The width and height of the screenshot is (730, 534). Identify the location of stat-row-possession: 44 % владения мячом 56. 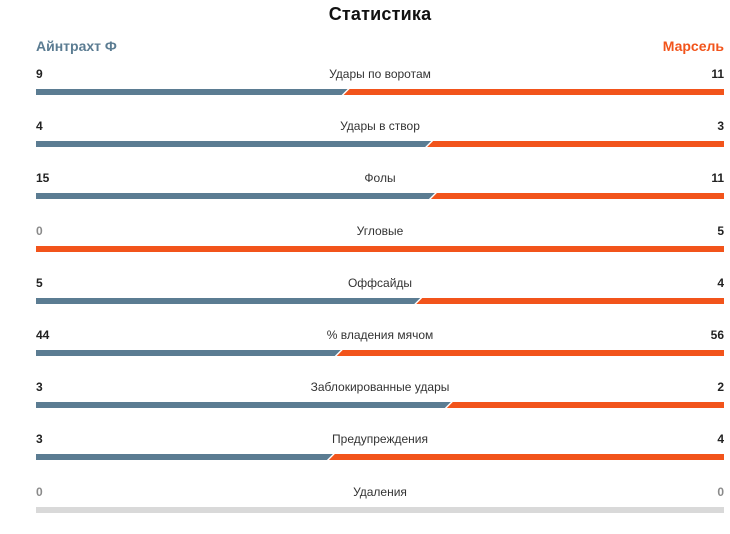
(380, 345).